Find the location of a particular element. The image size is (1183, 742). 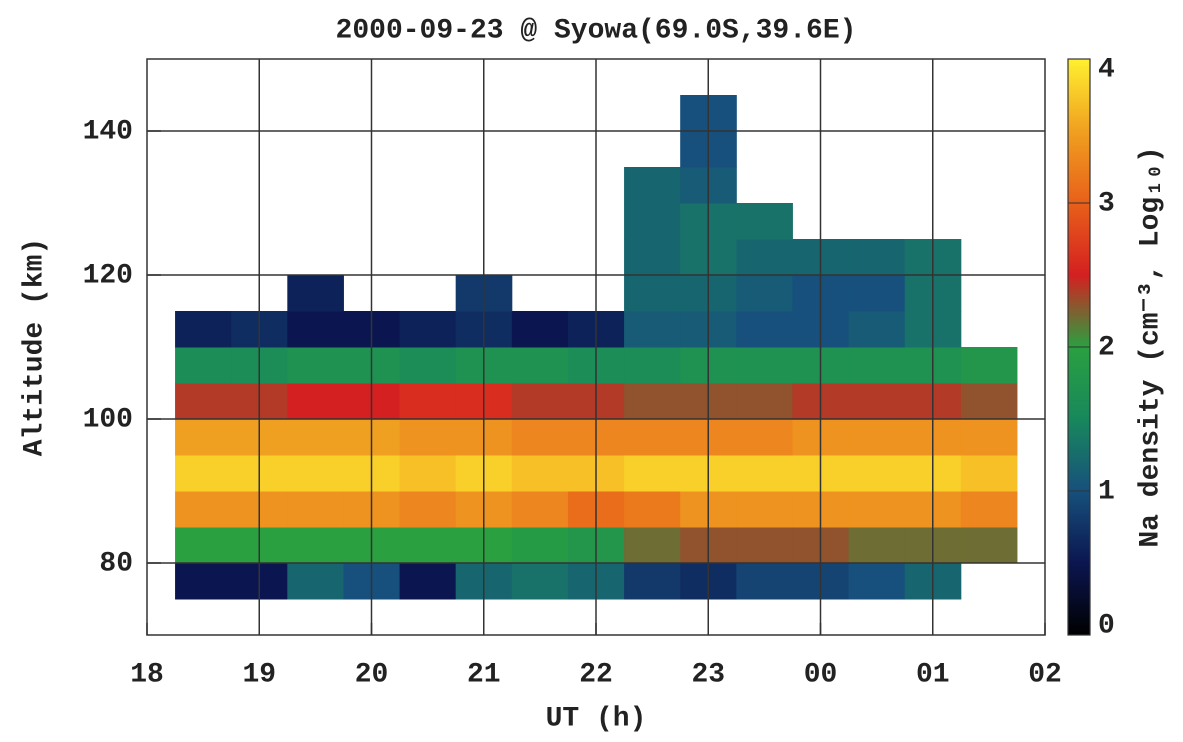

colorbar-tick-label: 4 is located at coordinates (1106, 69).